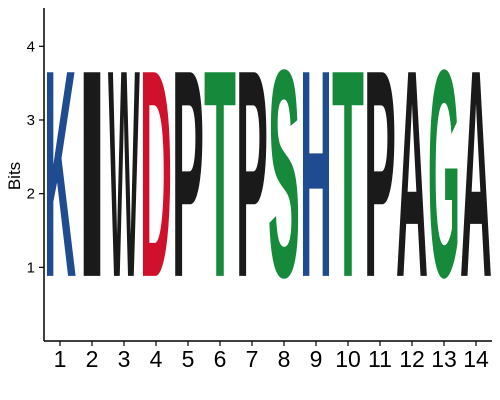  What do you see at coordinates (444, 173) in the screenshot?
I see `logo-letter-g-pos-13: G` at bounding box center [444, 173].